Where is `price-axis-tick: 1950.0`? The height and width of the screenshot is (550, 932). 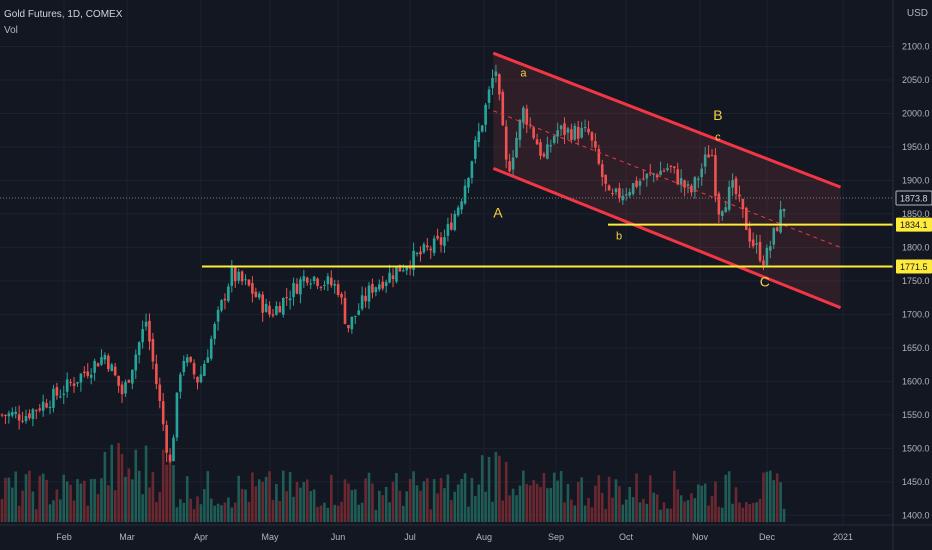
price-axis-tick: 1950.0 is located at coordinates (916, 147).